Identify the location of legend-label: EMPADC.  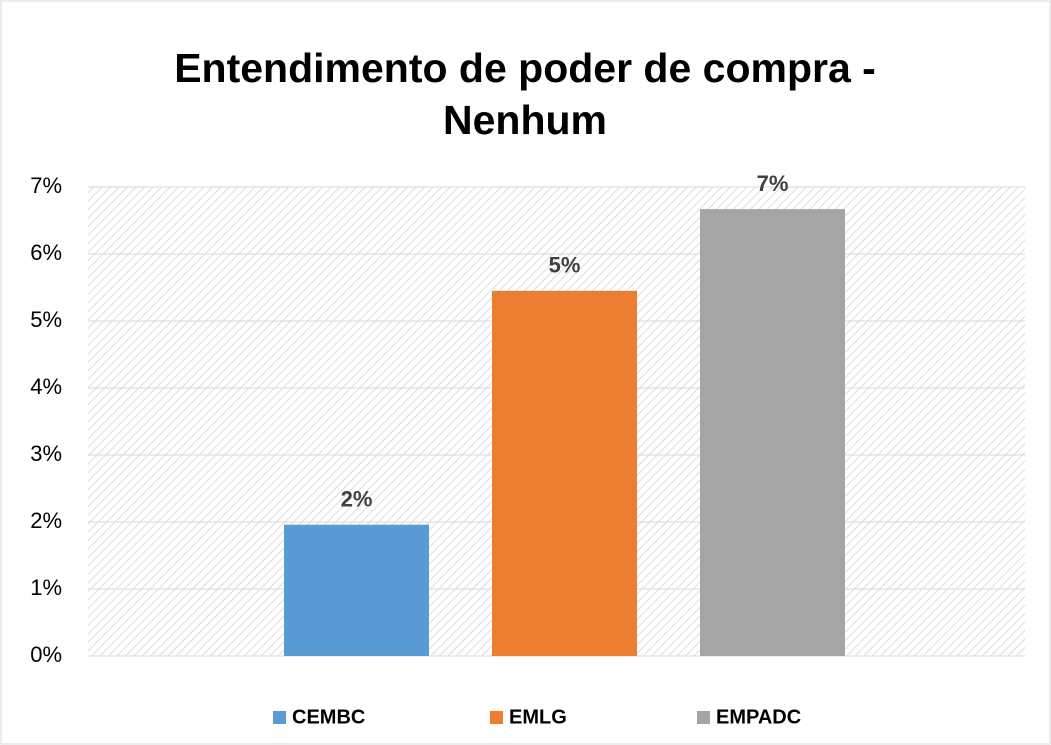
(758, 717).